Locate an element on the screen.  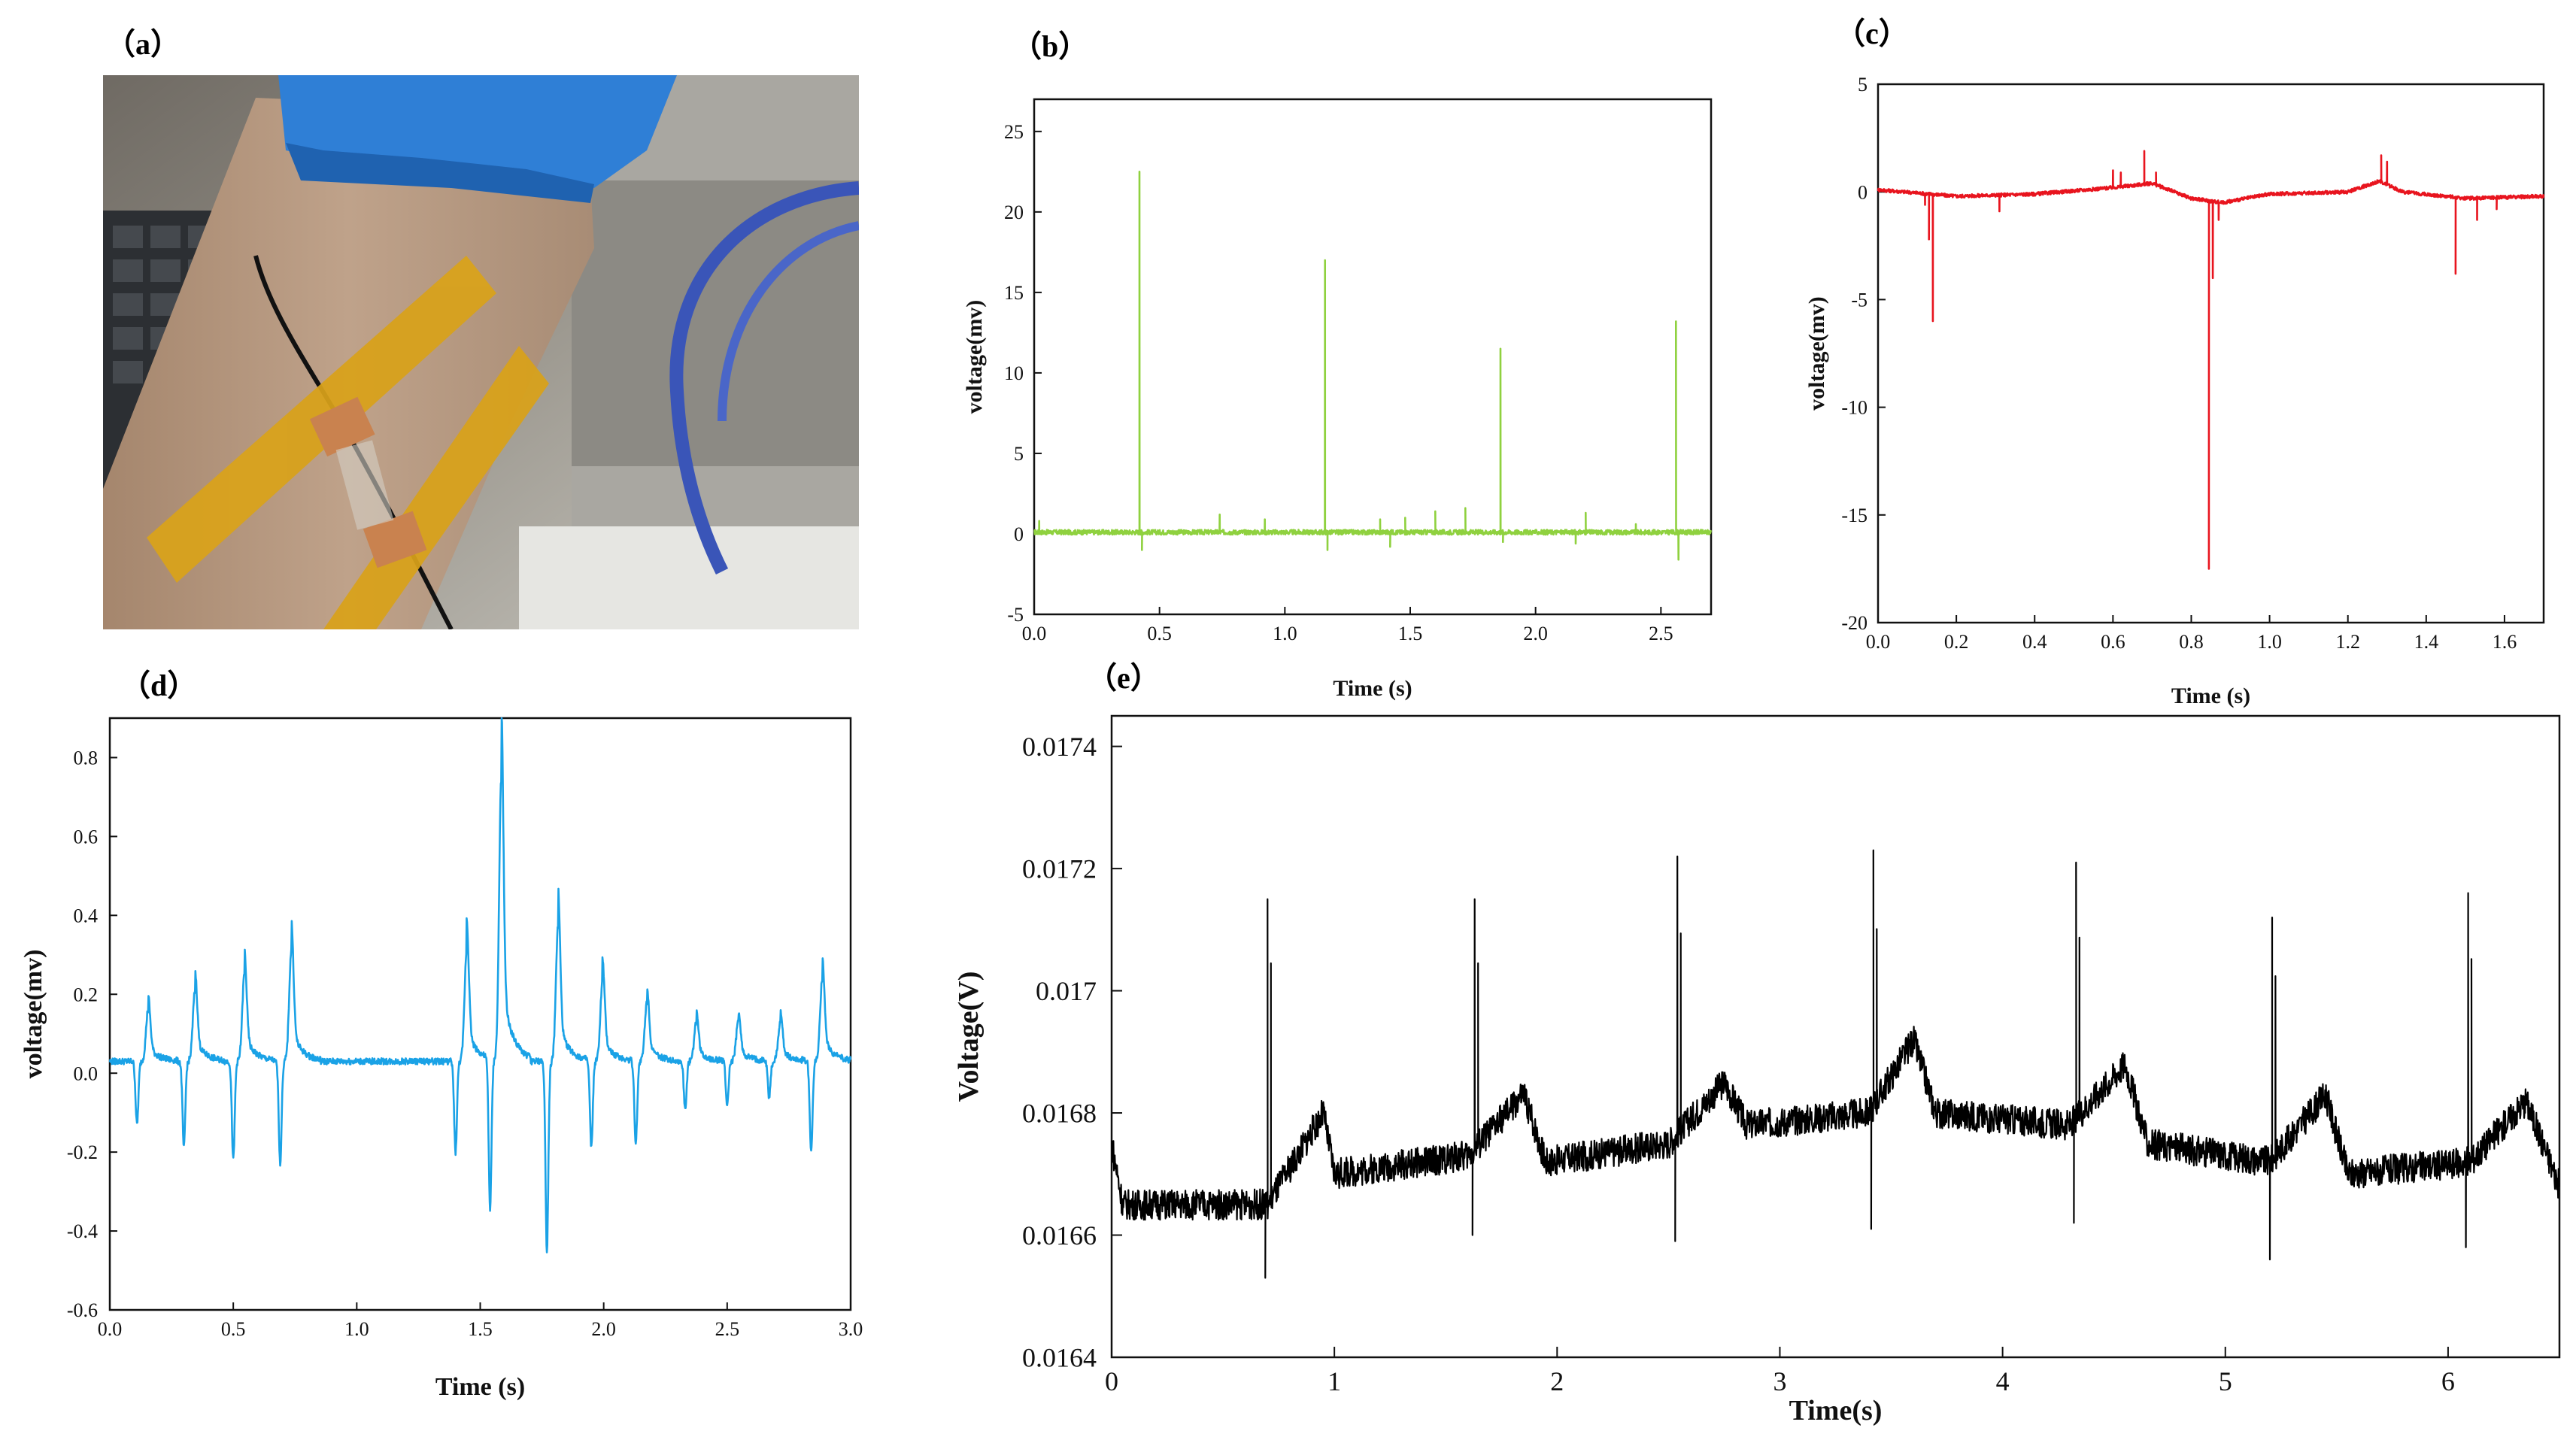
x-tick-label: 0.8 is located at coordinates (2191, 642).